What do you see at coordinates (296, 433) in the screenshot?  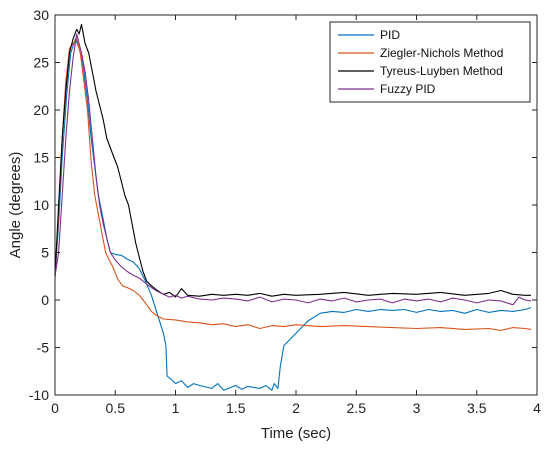 I see `x-axis-label: Time (sec)` at bounding box center [296, 433].